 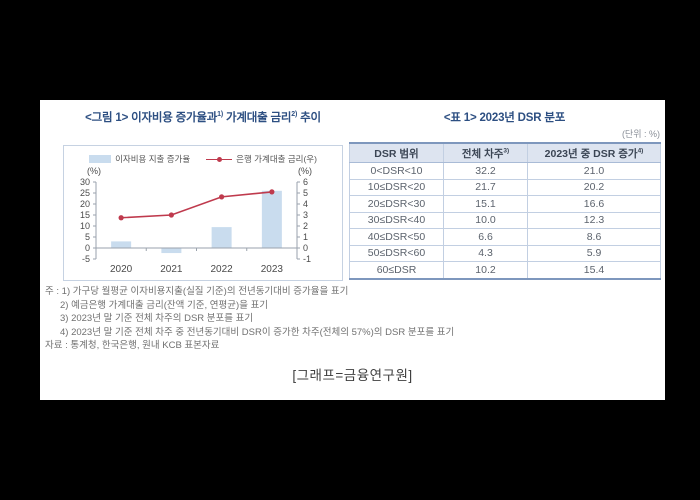 I want to click on figure-title-text: <그림 1> 이자비용 증가율과, so click(x=151, y=118).